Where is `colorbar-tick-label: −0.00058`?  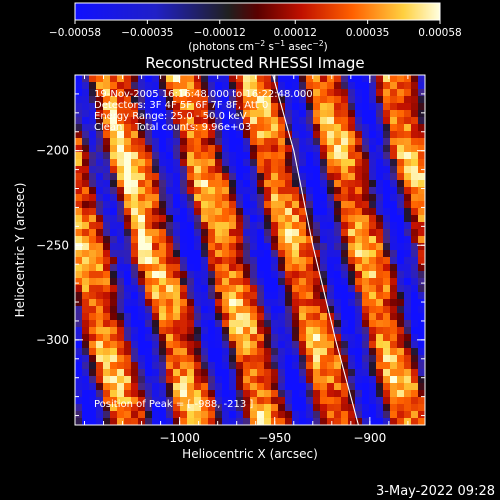 colorbar-tick-label: −0.00058 is located at coordinates (75, 33).